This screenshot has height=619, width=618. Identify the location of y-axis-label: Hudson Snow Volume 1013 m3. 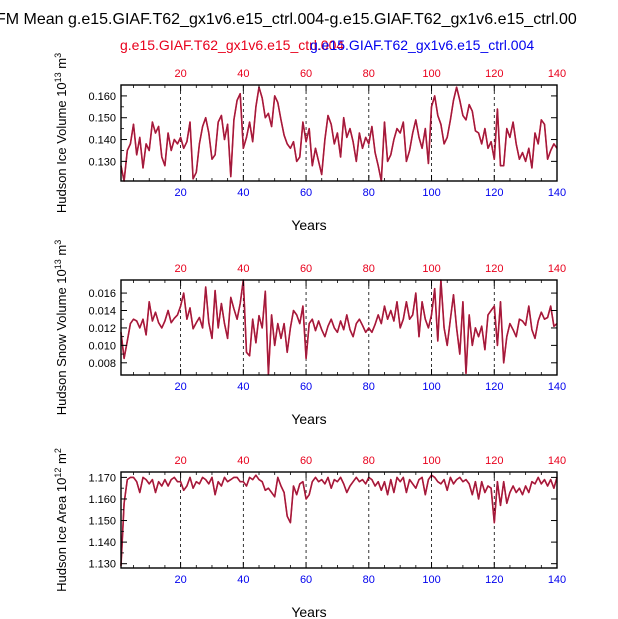
(61, 327).